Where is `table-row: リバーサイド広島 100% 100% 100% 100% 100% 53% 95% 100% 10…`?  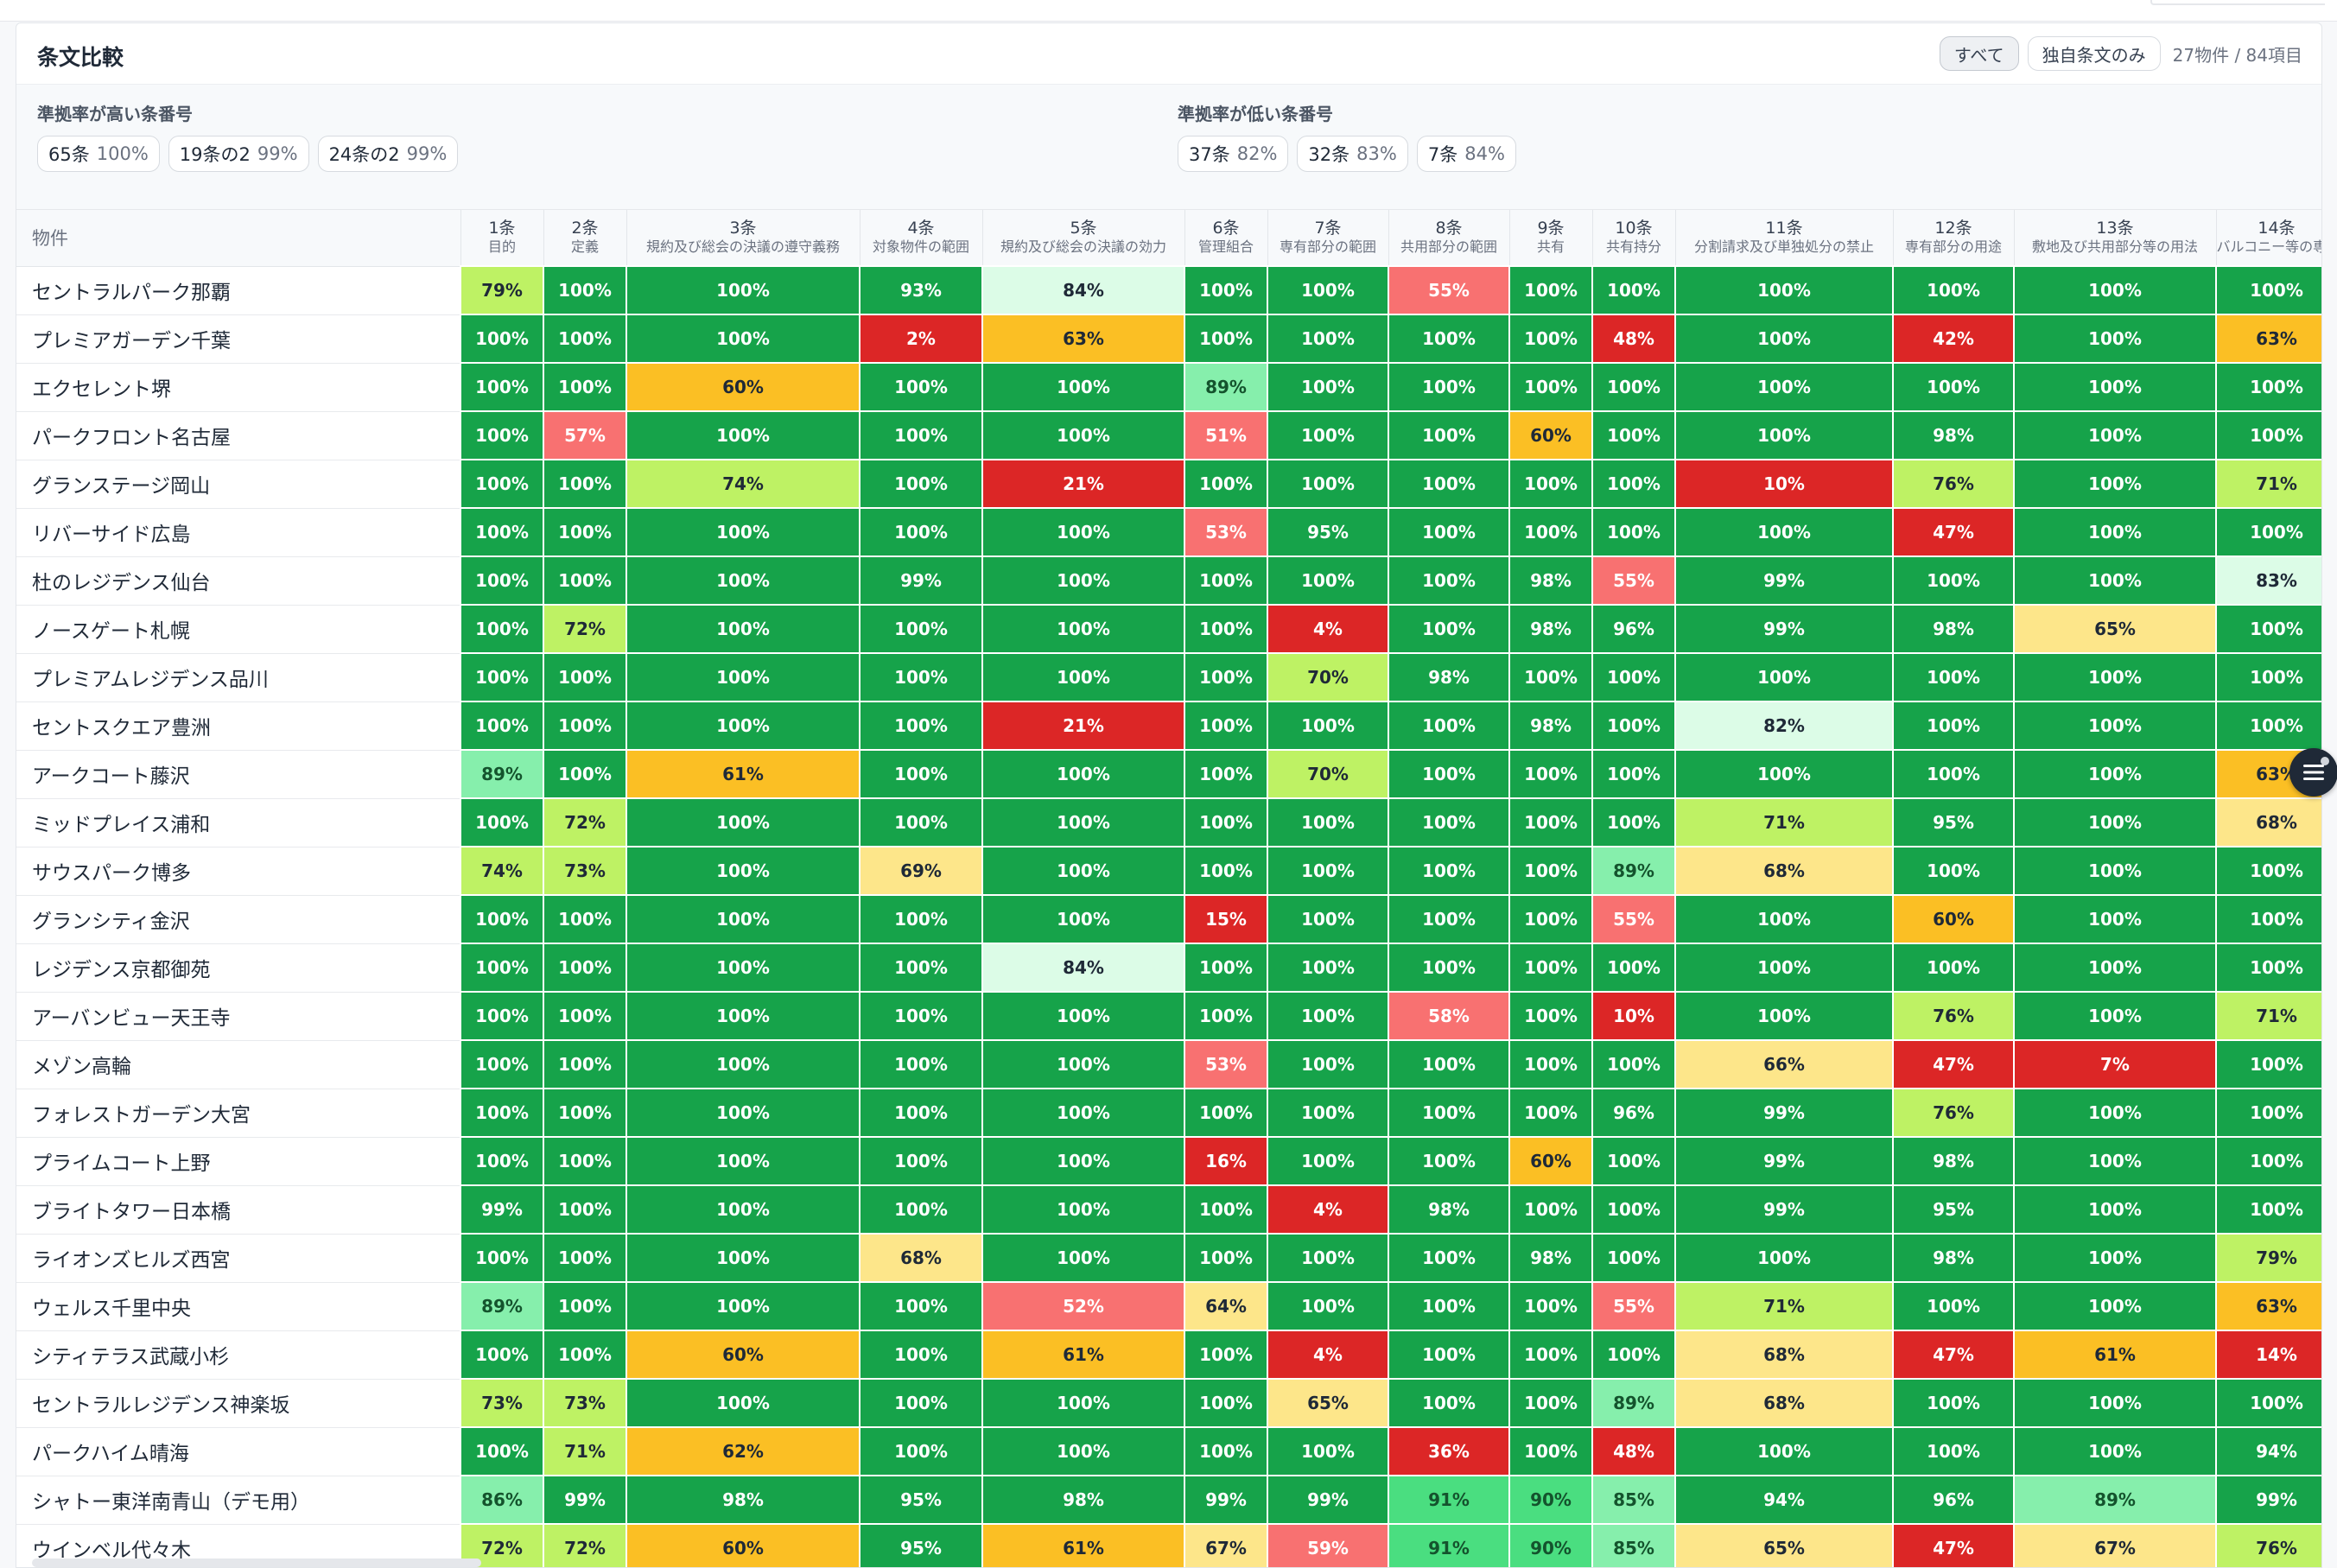 table-row: リバーサイド広島 100% 100% 100% 100% 100% 53% 95% 100% 10… is located at coordinates (1168, 532).